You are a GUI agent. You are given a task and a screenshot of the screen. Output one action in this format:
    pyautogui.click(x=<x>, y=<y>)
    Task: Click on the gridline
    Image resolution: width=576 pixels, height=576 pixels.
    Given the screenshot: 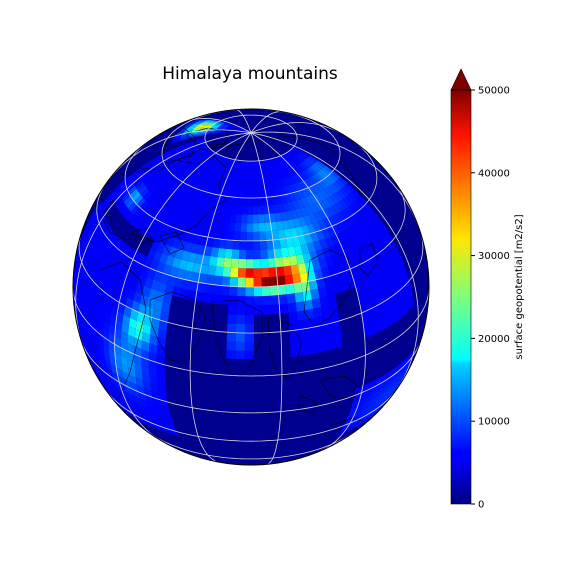 What is the action you would take?
    pyautogui.click(x=308, y=291)
    